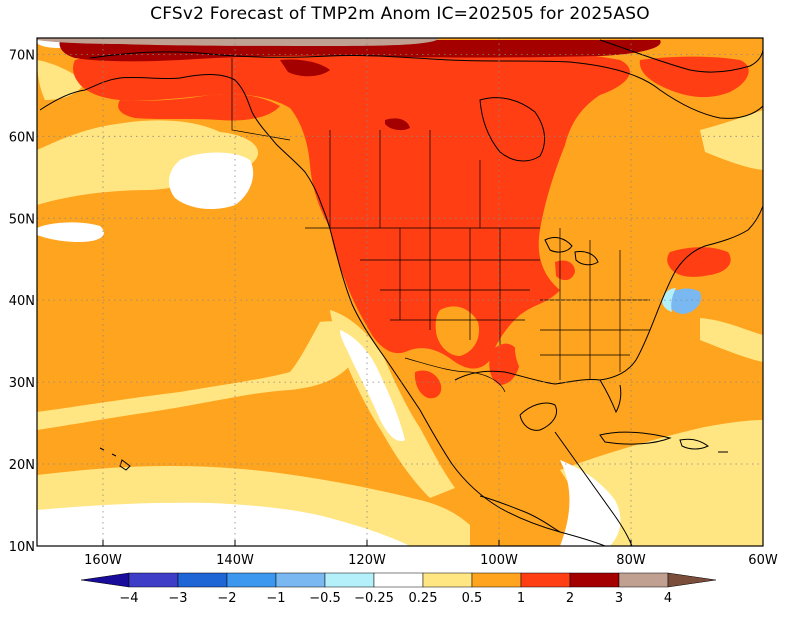 Image resolution: width=800 pixels, height=618 pixels. What do you see at coordinates (199, 107) in the screenshot?
I see `field-red-gulf-alaska-coast` at bounding box center [199, 107].